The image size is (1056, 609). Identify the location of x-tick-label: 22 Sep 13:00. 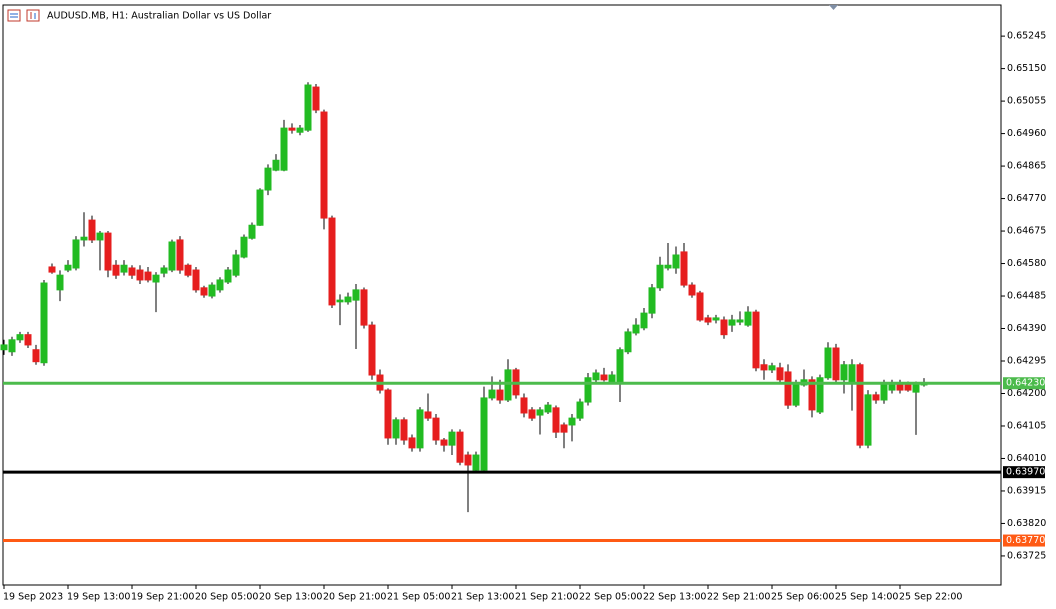
(674, 597).